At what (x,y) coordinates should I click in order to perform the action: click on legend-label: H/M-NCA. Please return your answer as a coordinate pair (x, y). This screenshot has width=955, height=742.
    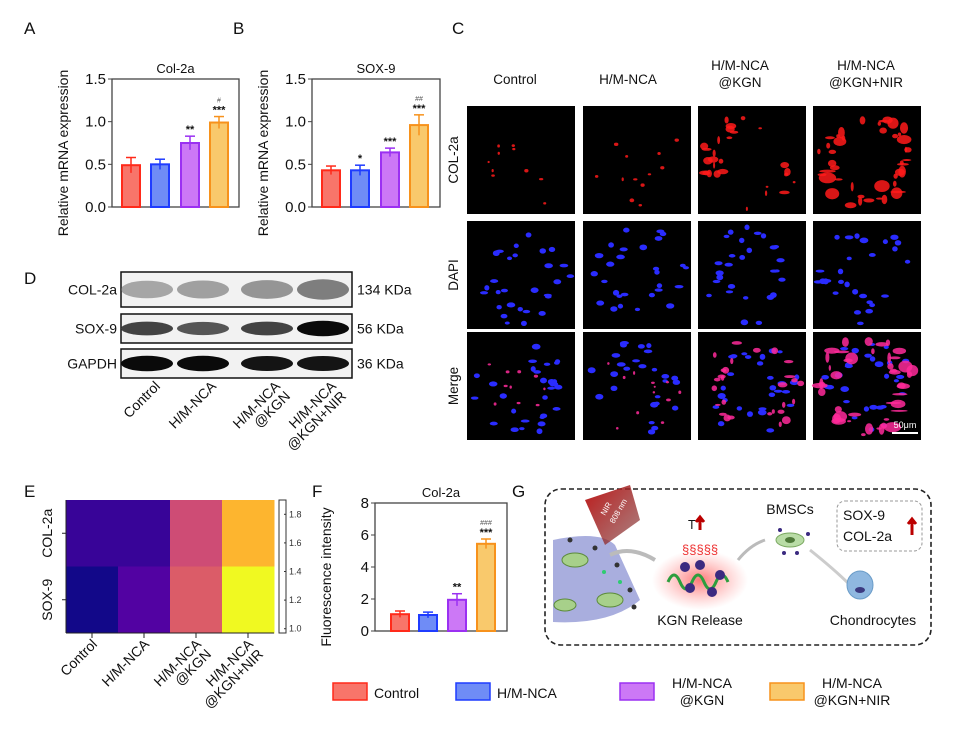
    Looking at the image, I should click on (527, 693).